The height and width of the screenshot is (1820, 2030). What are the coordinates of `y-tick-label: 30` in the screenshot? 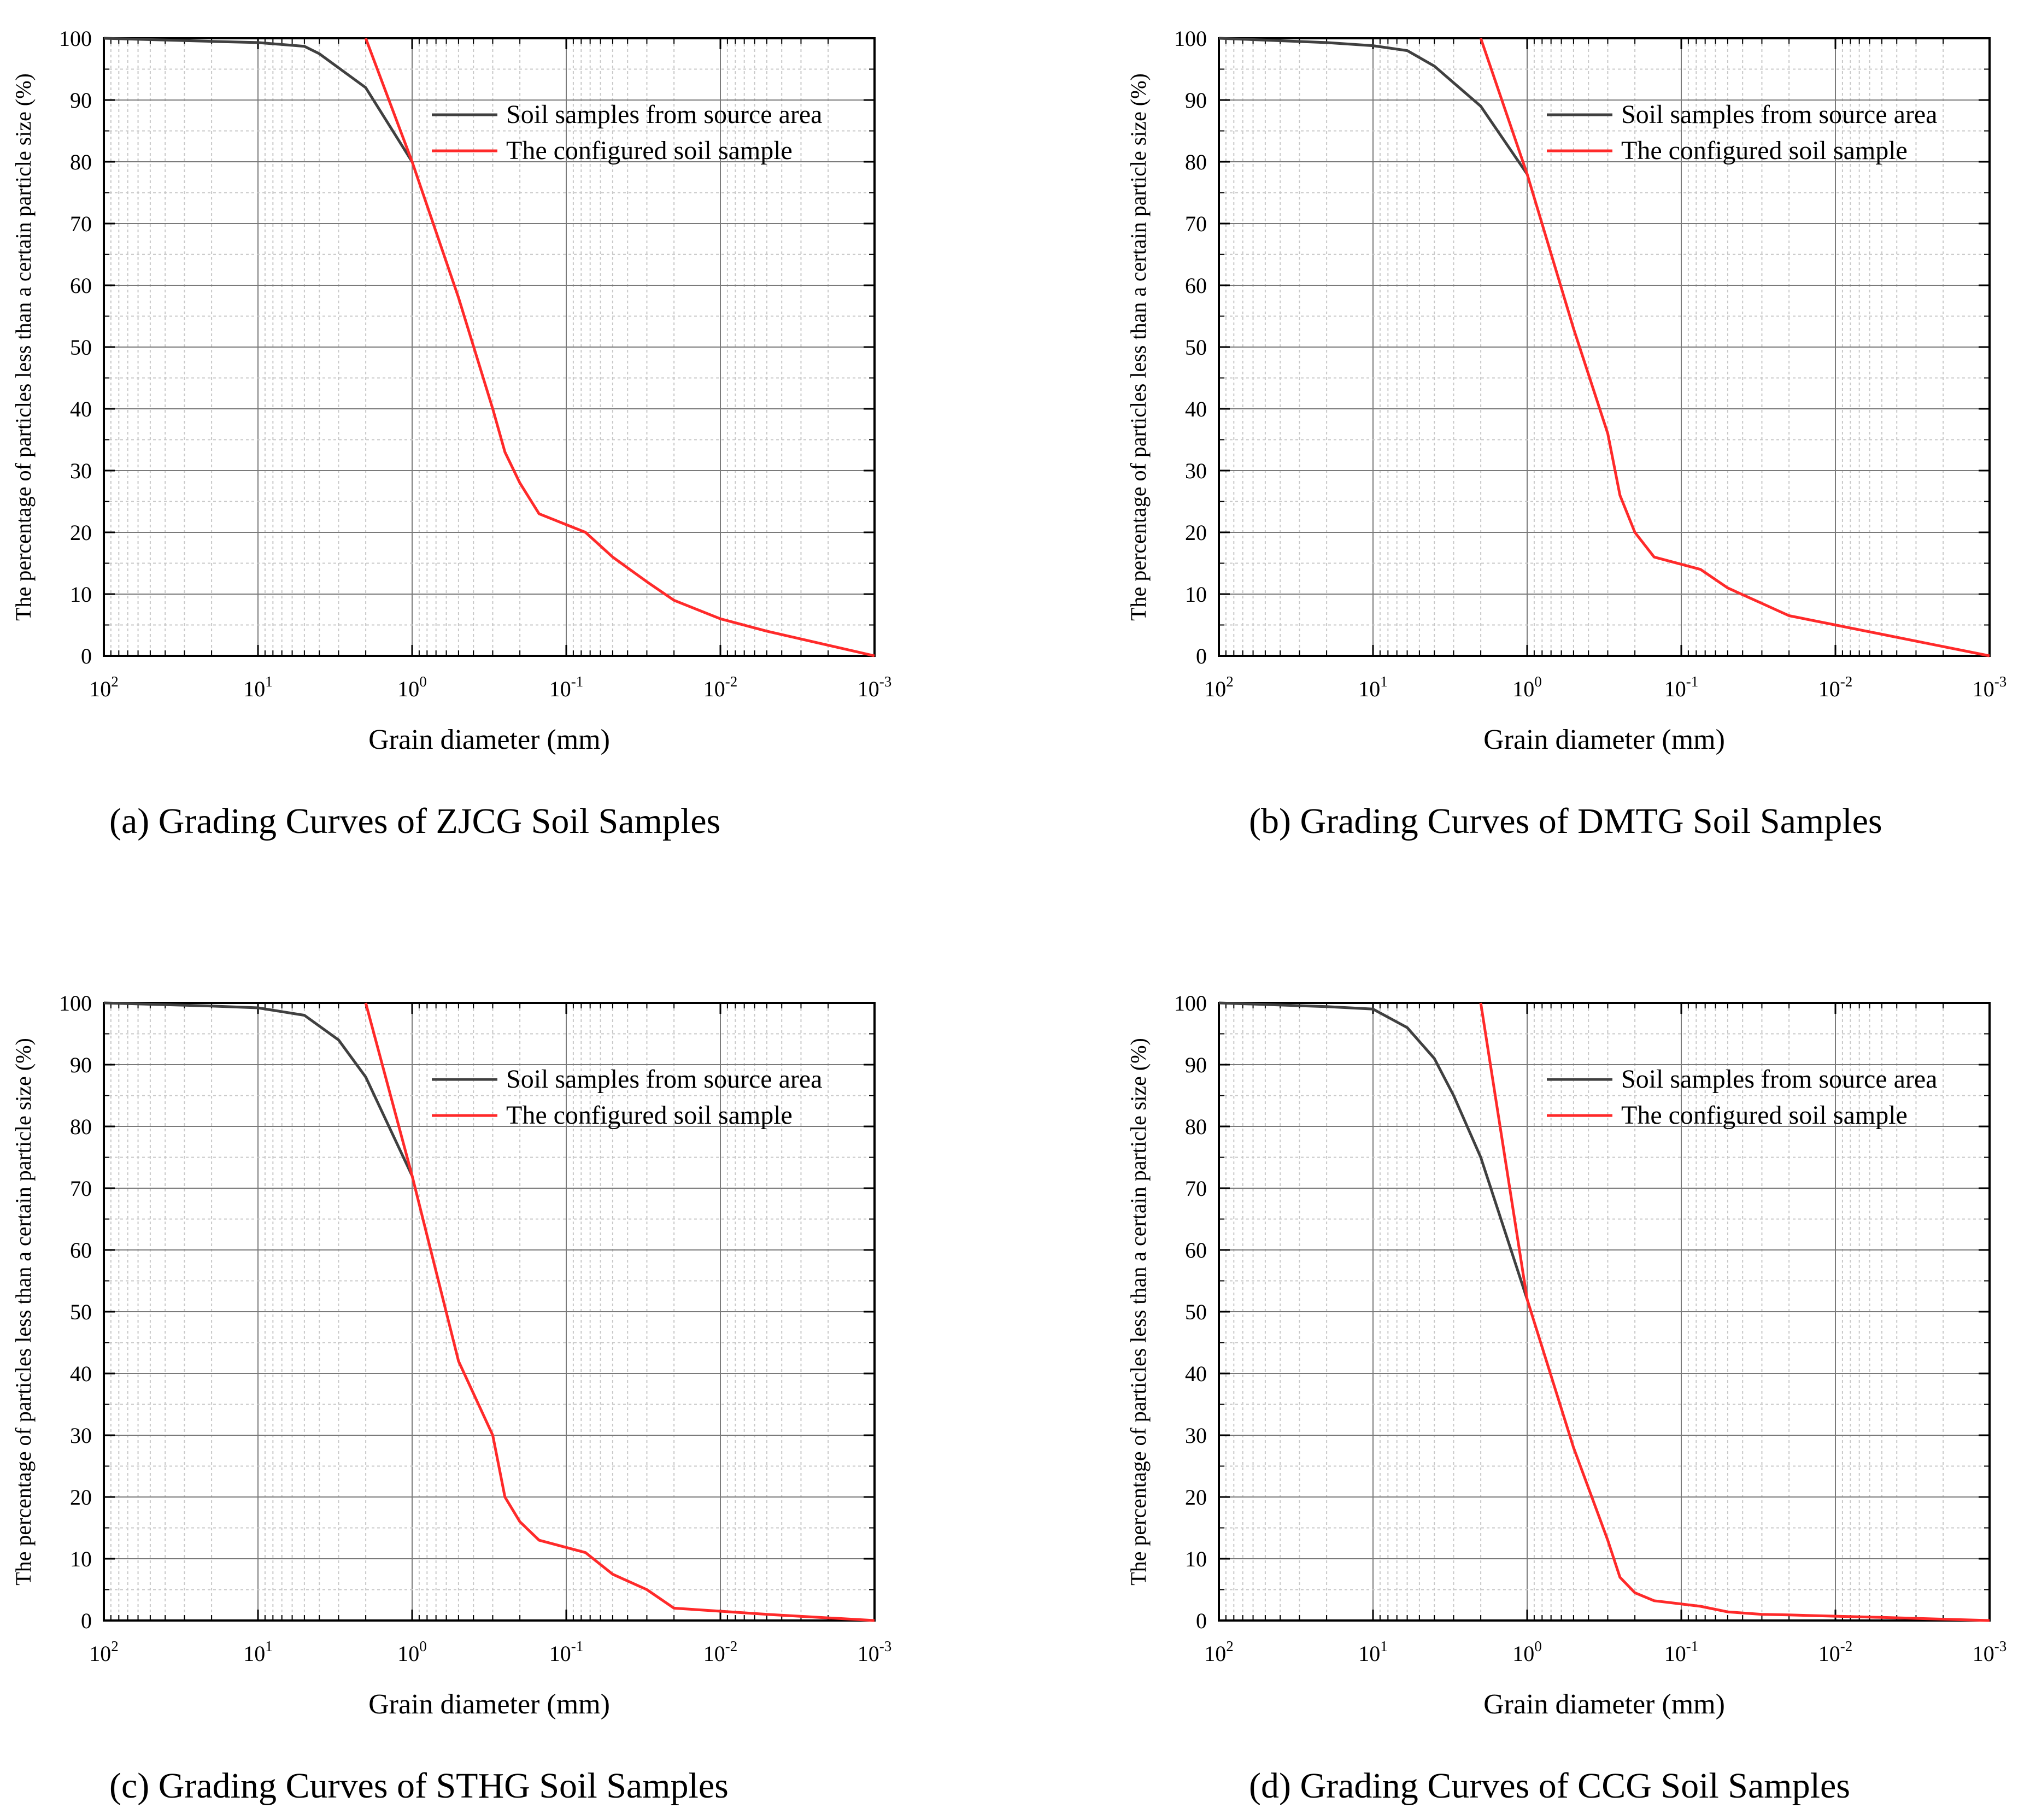 It's located at (1196, 1435).